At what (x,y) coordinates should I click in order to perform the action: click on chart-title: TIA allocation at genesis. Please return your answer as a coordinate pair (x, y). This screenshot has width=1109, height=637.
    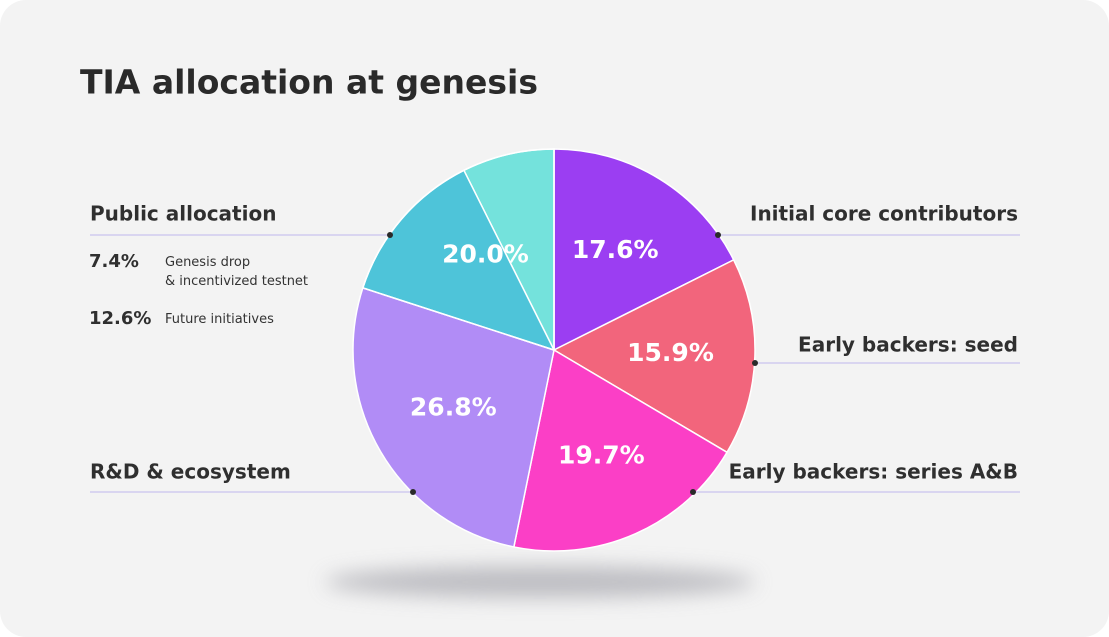
    Looking at the image, I should click on (309, 82).